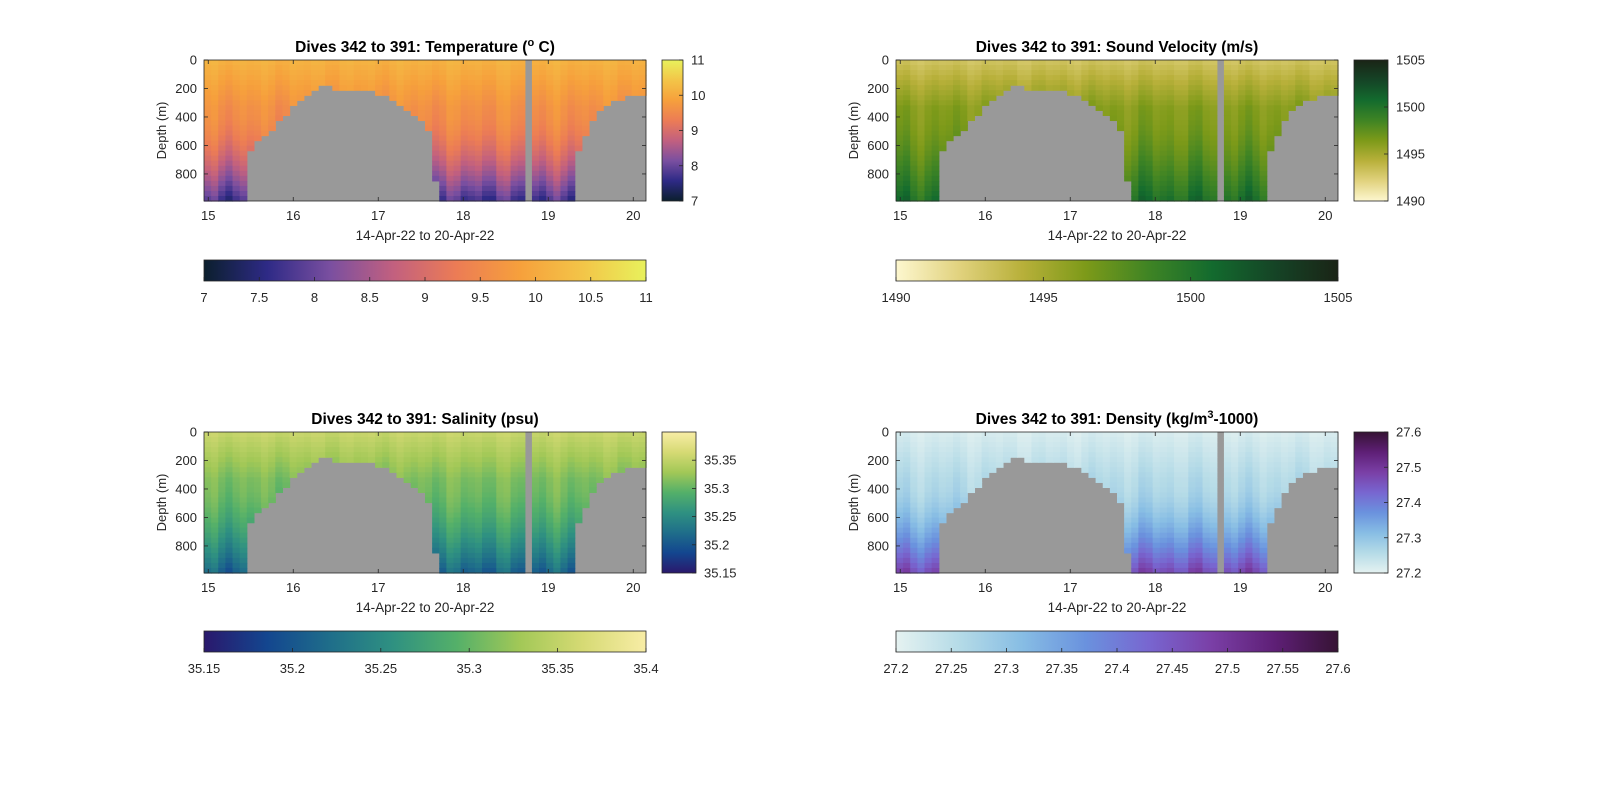 Image resolution: width=1600 pixels, height=801 pixels. What do you see at coordinates (853, 131) in the screenshot?
I see `y-axis-label: Depth (m)` at bounding box center [853, 131].